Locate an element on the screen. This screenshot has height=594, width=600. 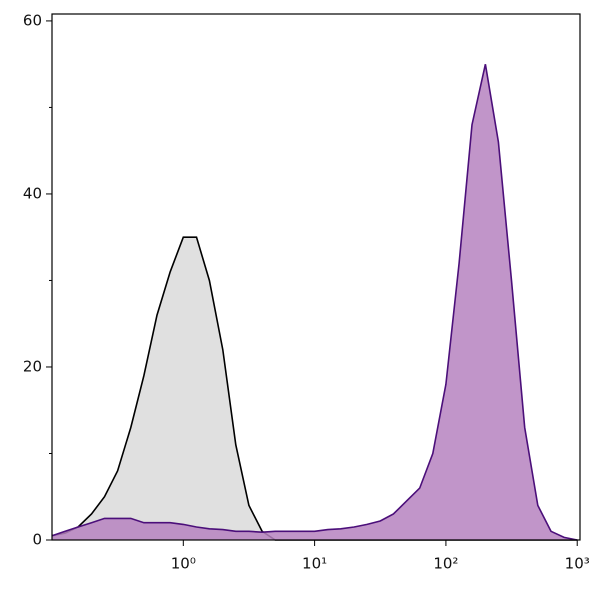
y-tick-label: 40 is located at coordinates (32, 193).